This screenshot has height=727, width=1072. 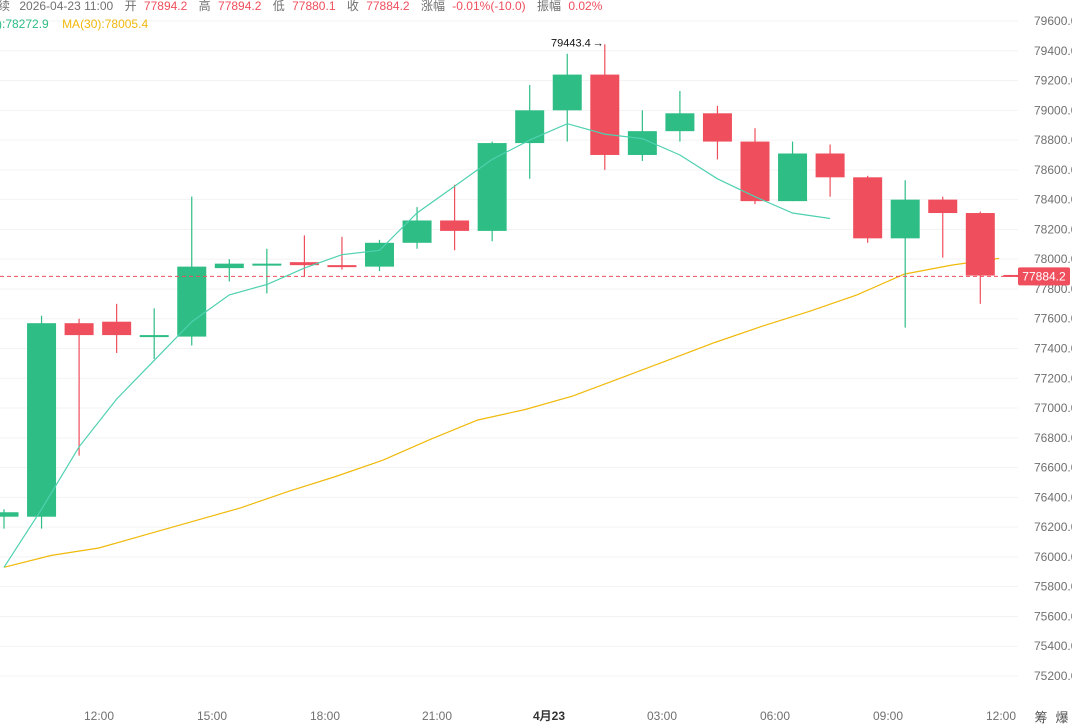 I want to click on y-tick-label: 78800.0, so click(x=1053, y=140).